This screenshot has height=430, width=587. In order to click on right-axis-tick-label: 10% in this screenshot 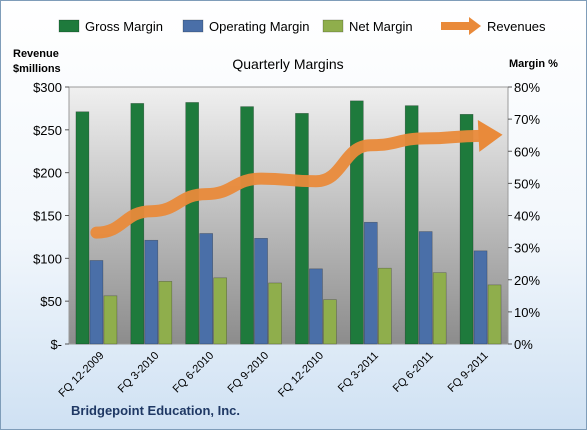, I will do `click(527, 312)`.